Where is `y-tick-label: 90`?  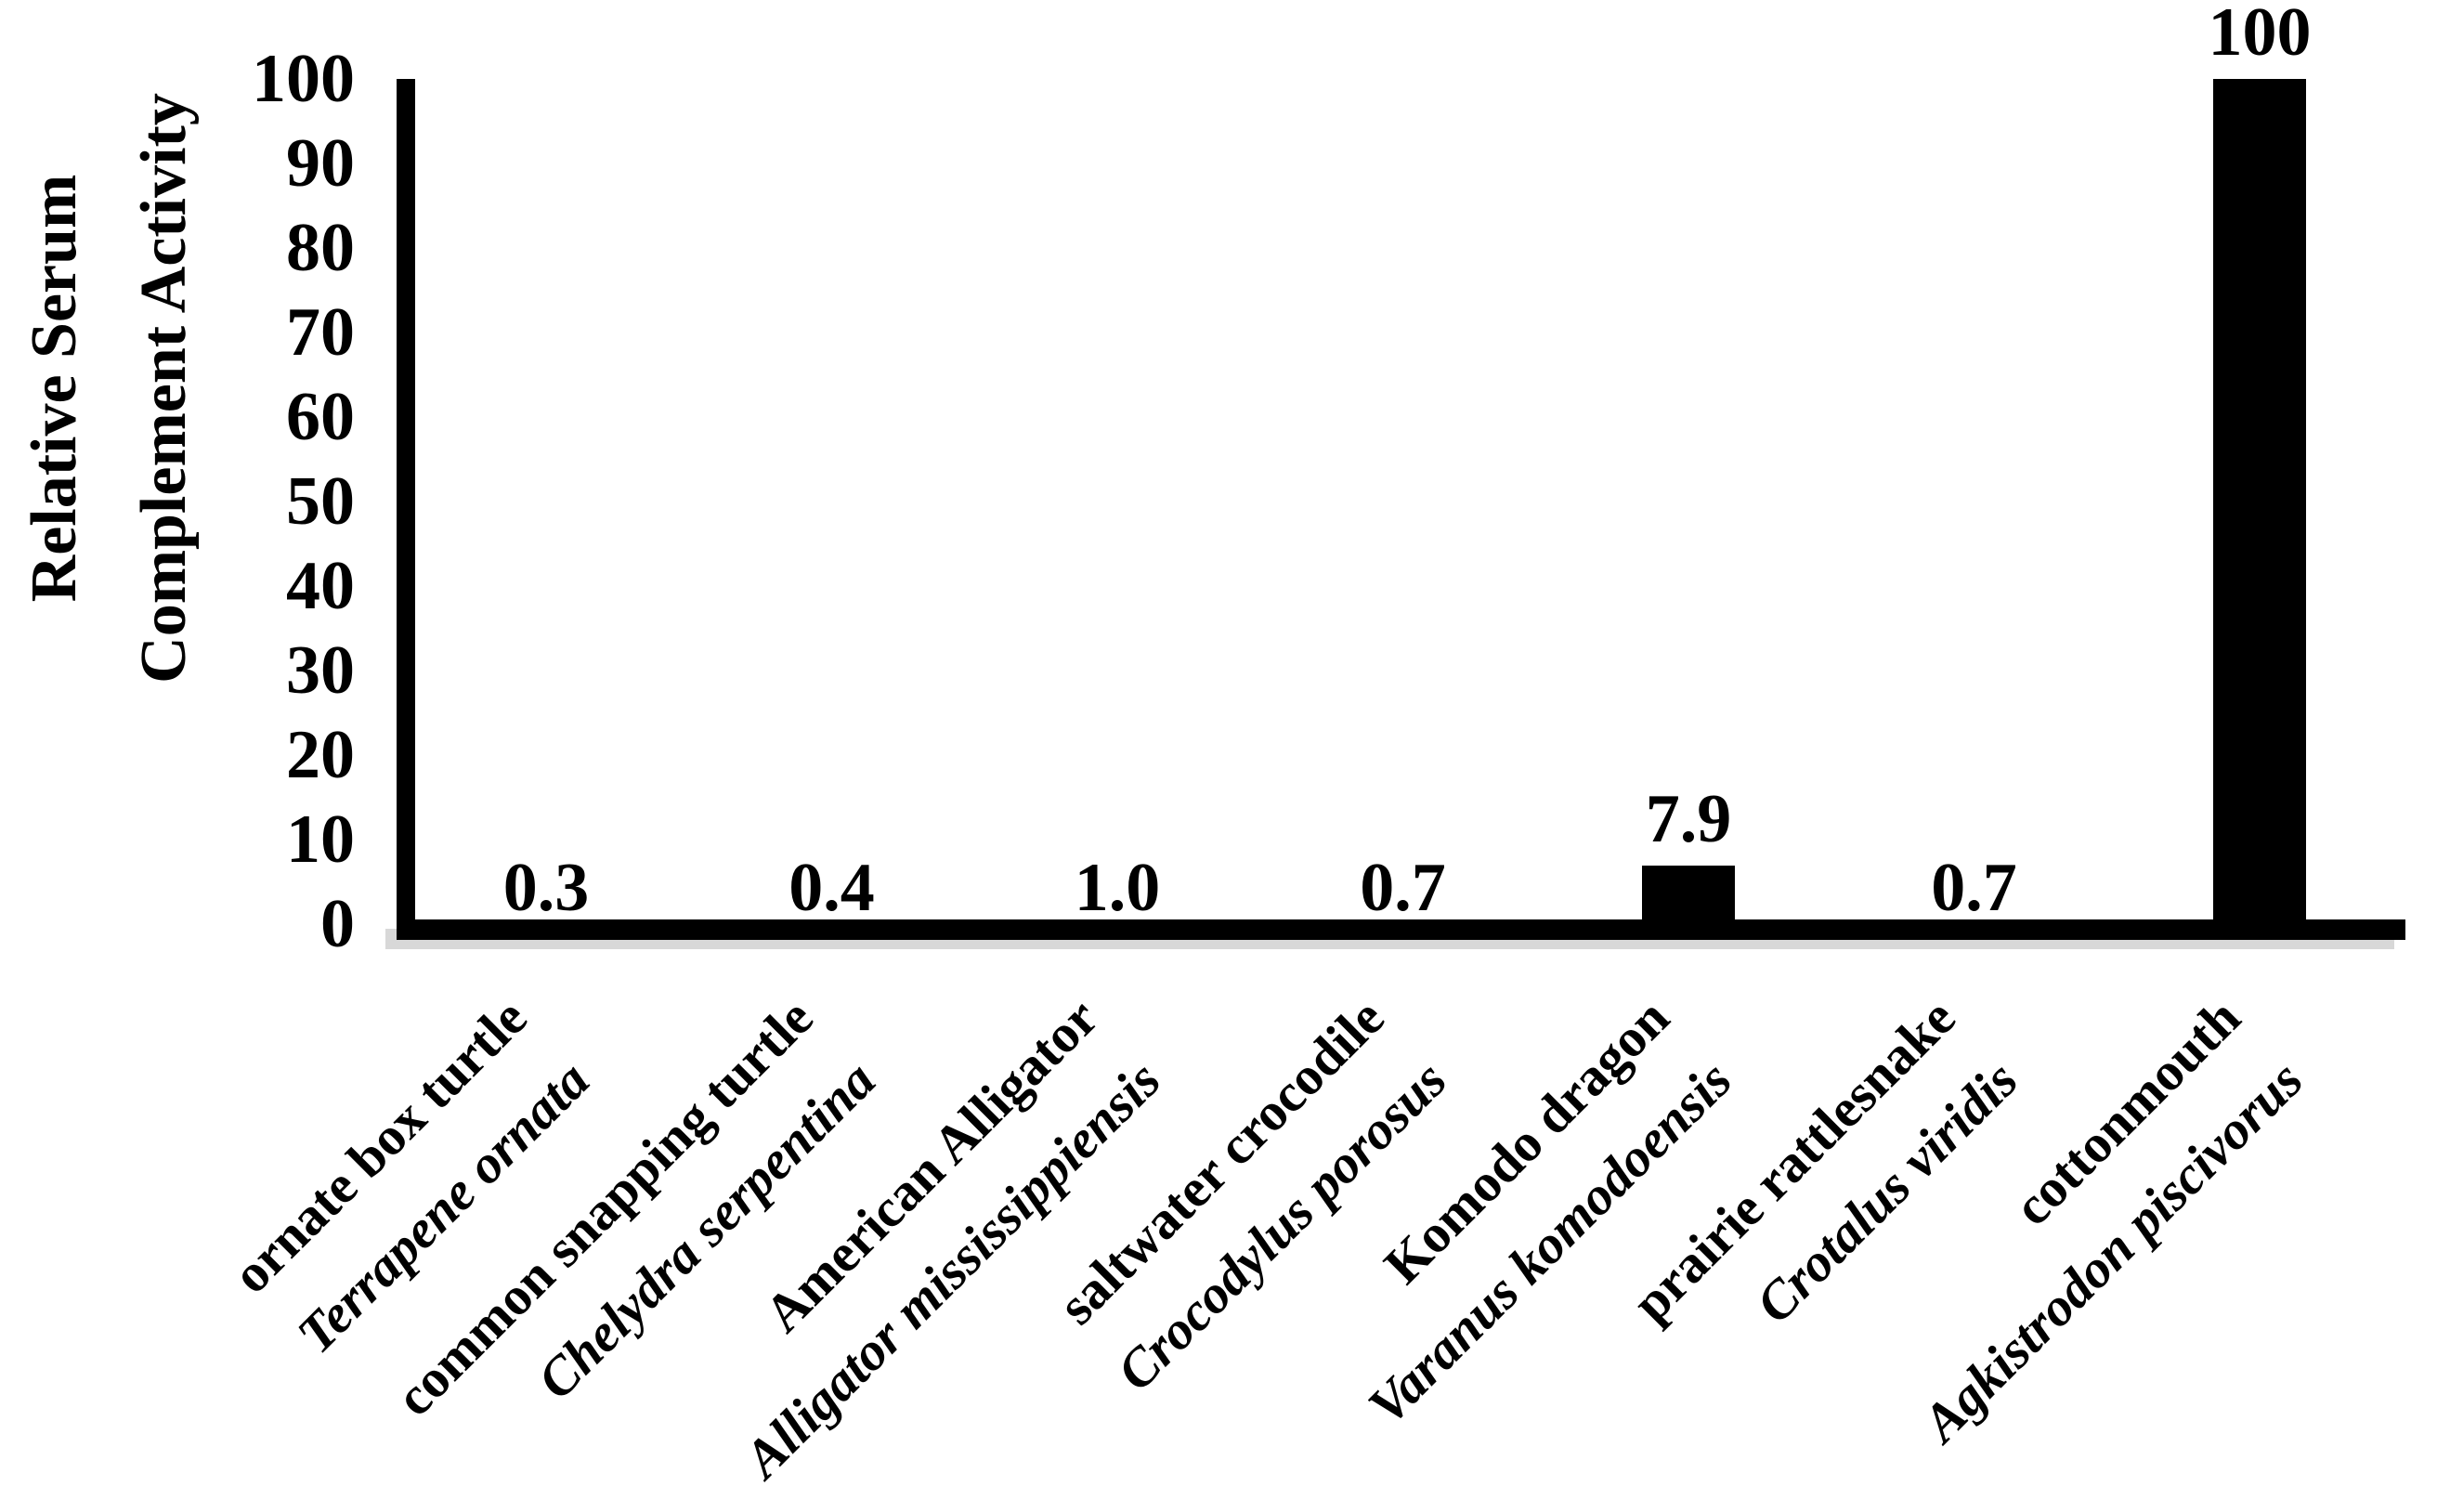
y-tick-label: 90 is located at coordinates (320, 163).